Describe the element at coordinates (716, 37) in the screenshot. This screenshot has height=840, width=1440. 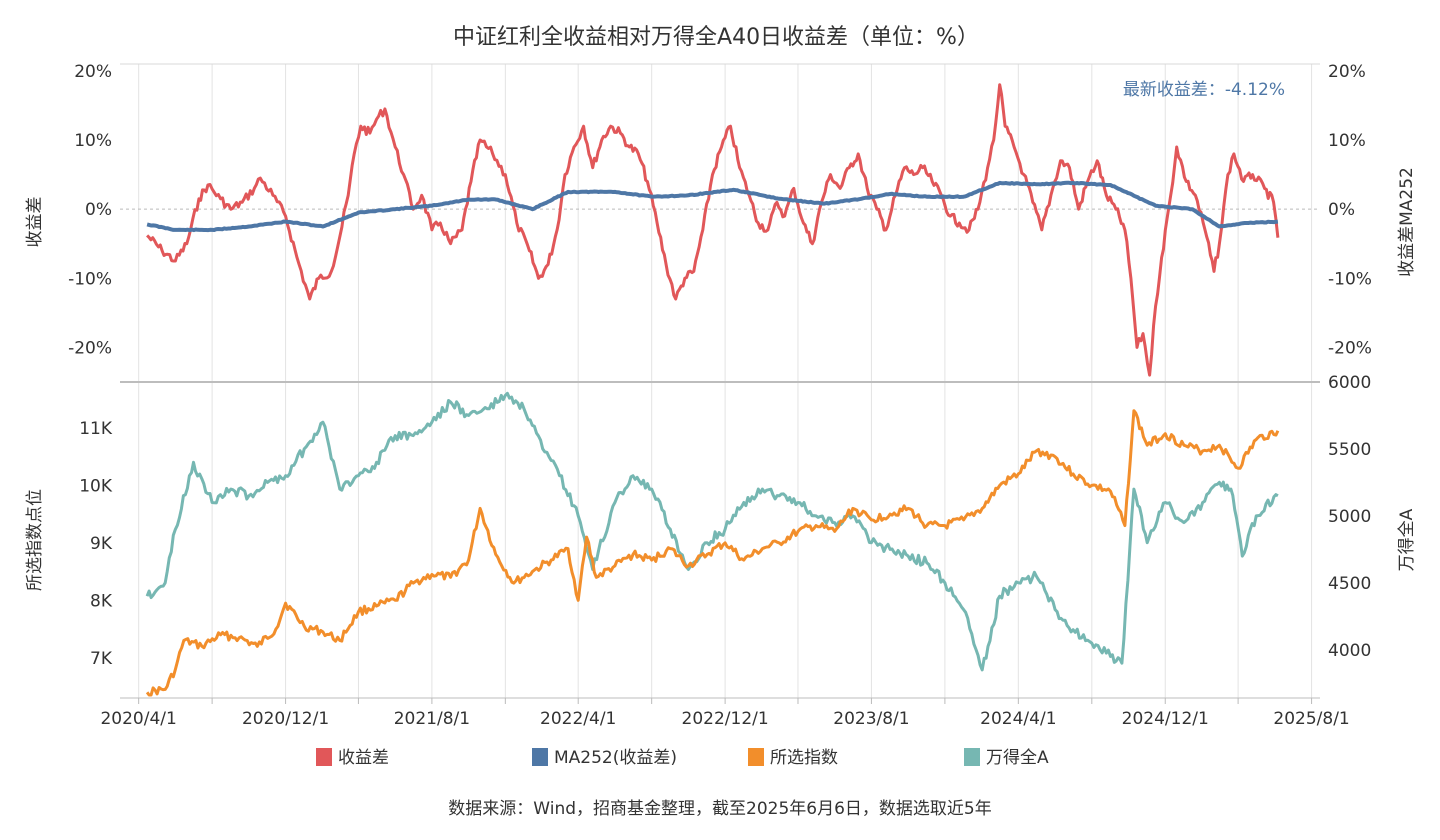
I see `chart-title: 中证红利全收益相对万得全A40日收益差（单位：%）` at that location.